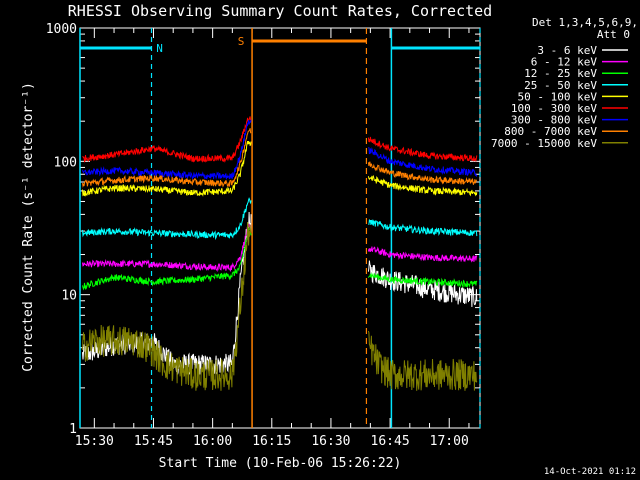  I want to click on x-tick-label: 16:00, so click(212, 441).